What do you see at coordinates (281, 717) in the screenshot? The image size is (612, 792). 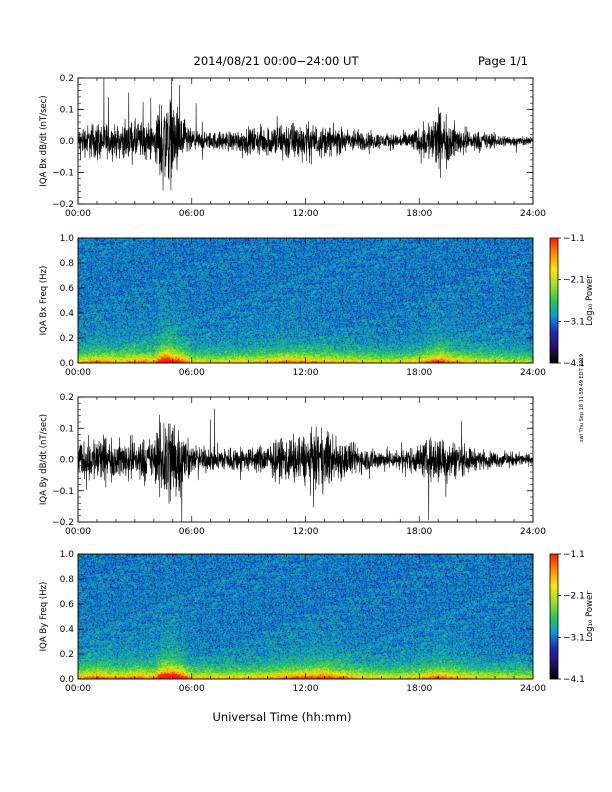 I see `x-axis-title: Universal Time (hh:mm)` at bounding box center [281, 717].